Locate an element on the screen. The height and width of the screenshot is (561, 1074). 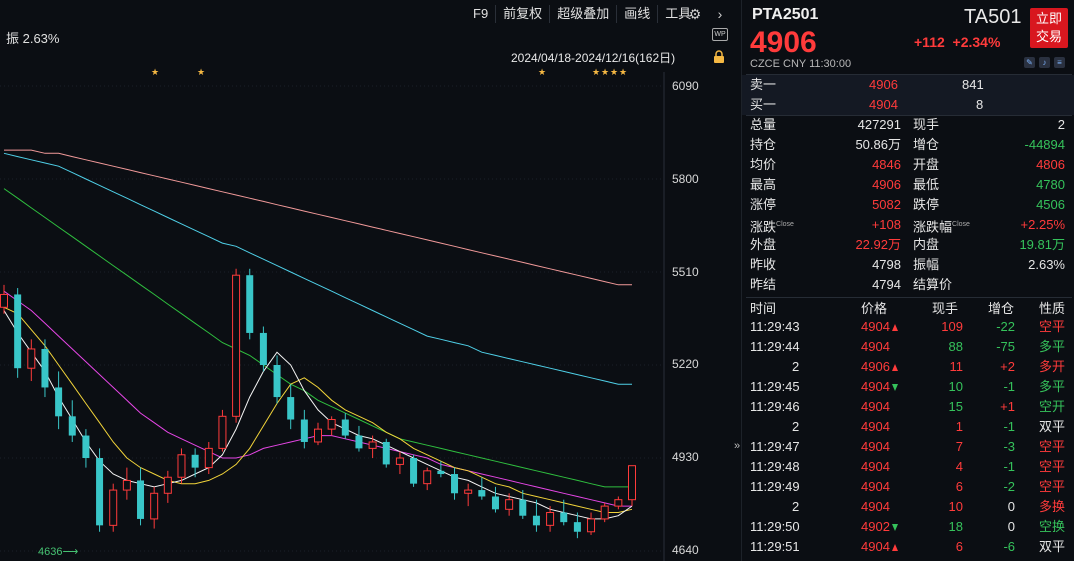
stat-value: 4798 is located at coordinates (886, 264).